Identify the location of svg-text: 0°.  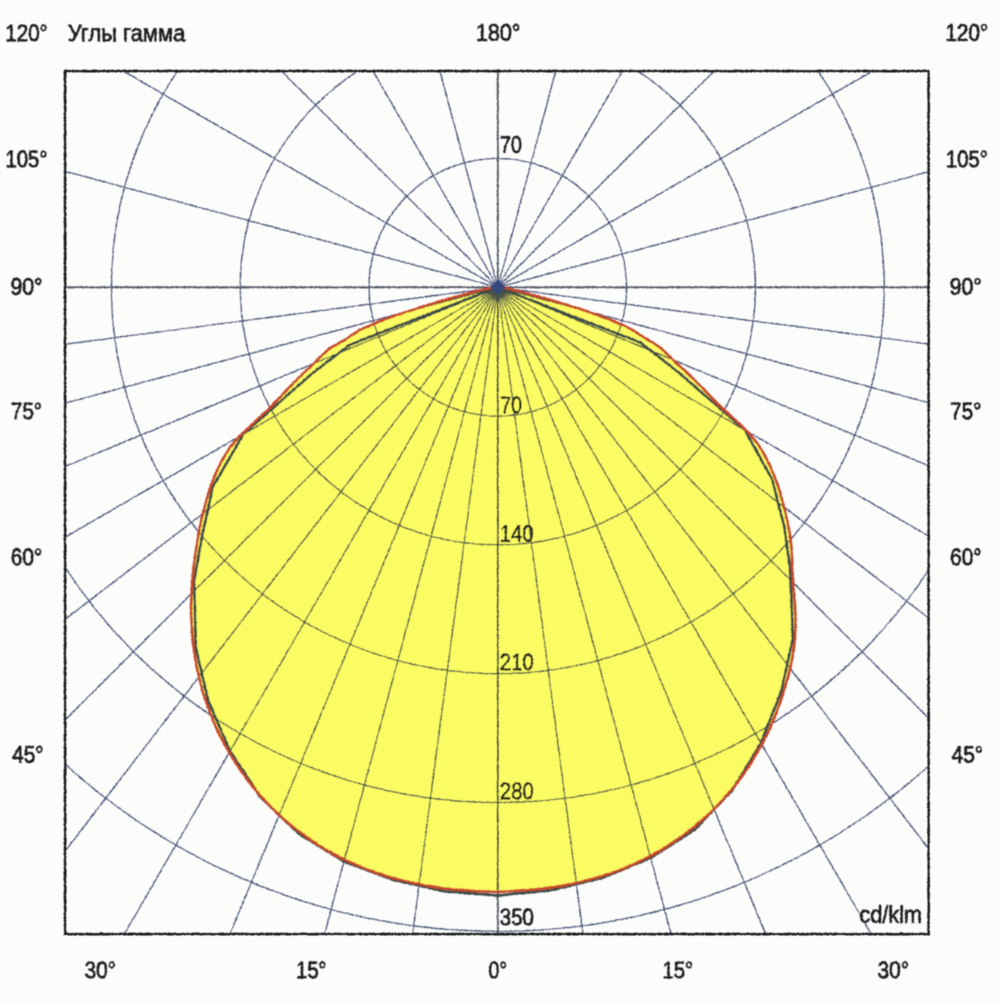
(497, 970).